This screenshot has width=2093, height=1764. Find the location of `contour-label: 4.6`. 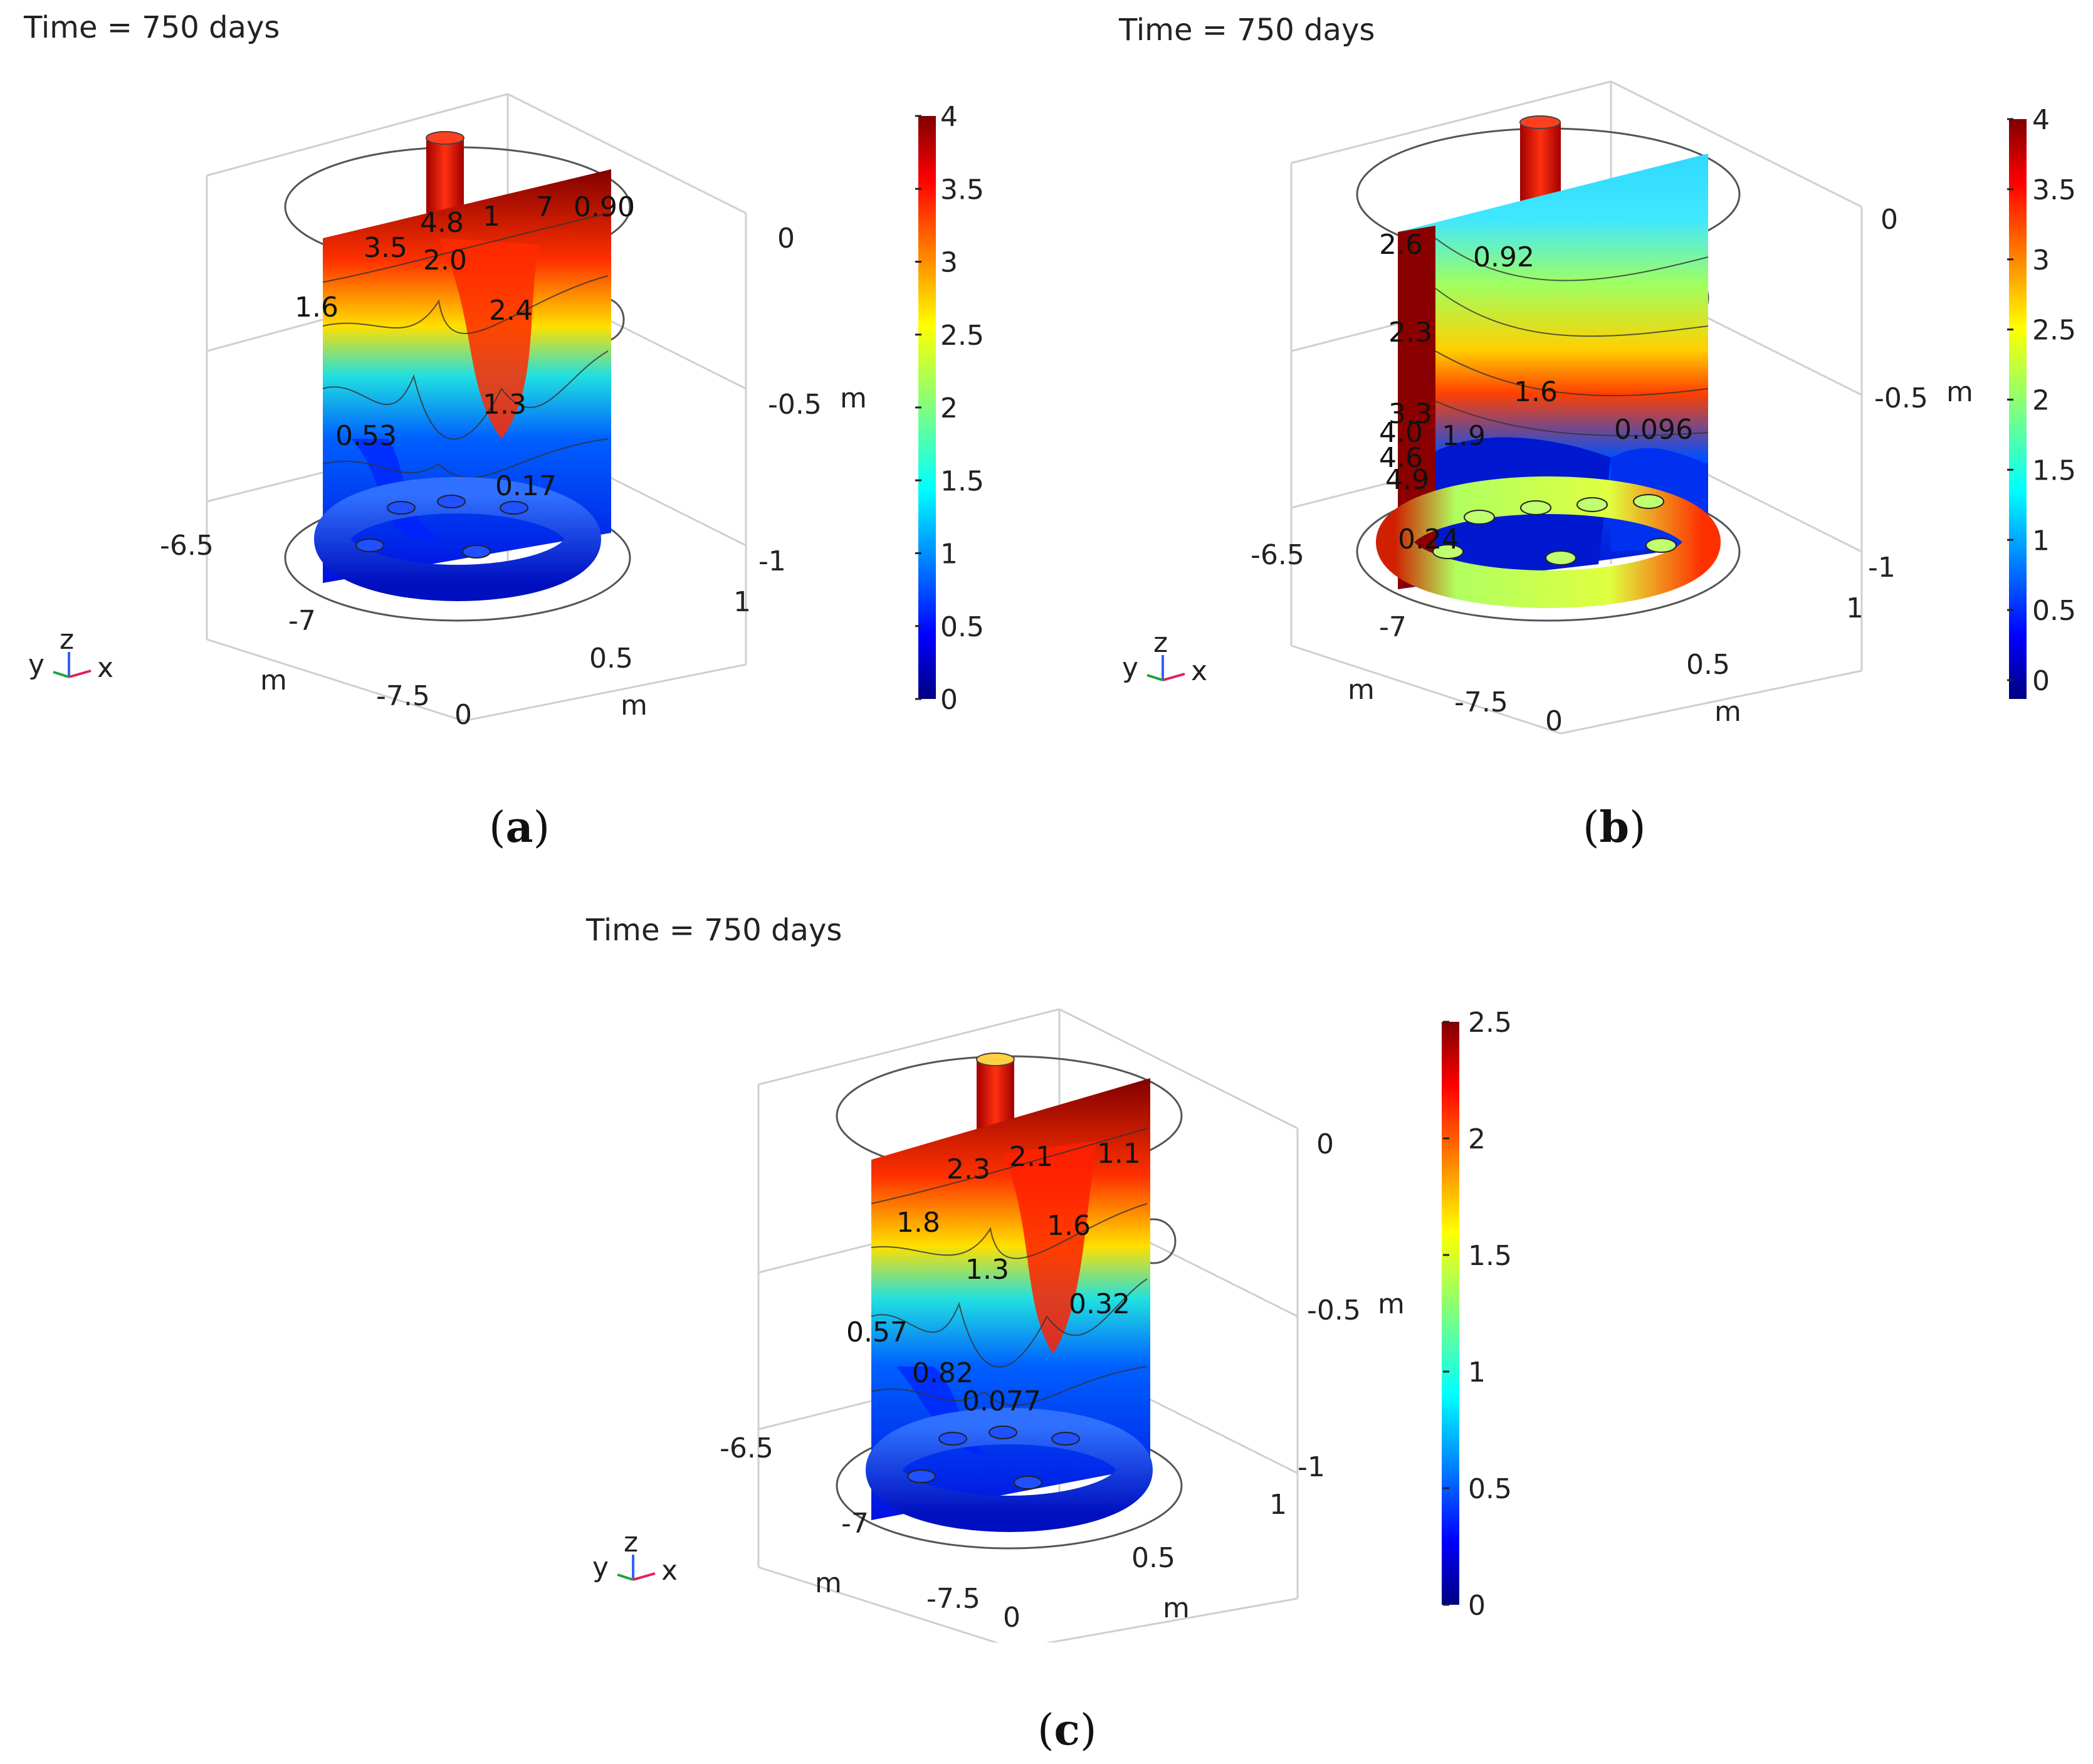

contour-label: 4.6 is located at coordinates (1401, 458).